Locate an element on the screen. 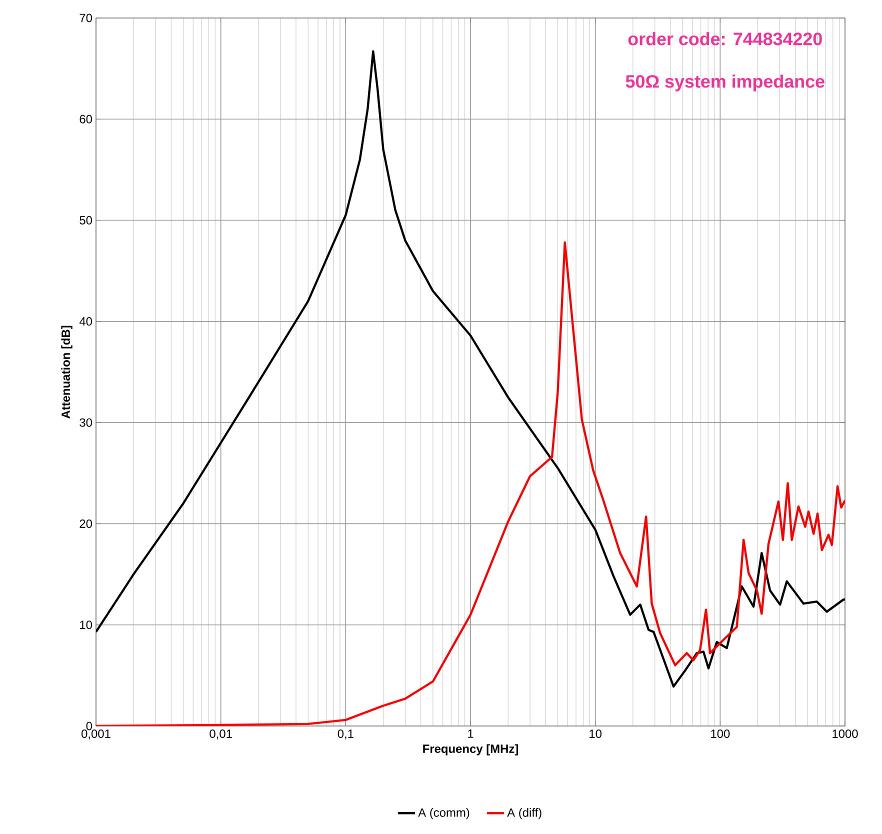 The image size is (882, 834). x-axis-title: Frequency [MHz] is located at coordinates (470, 750).